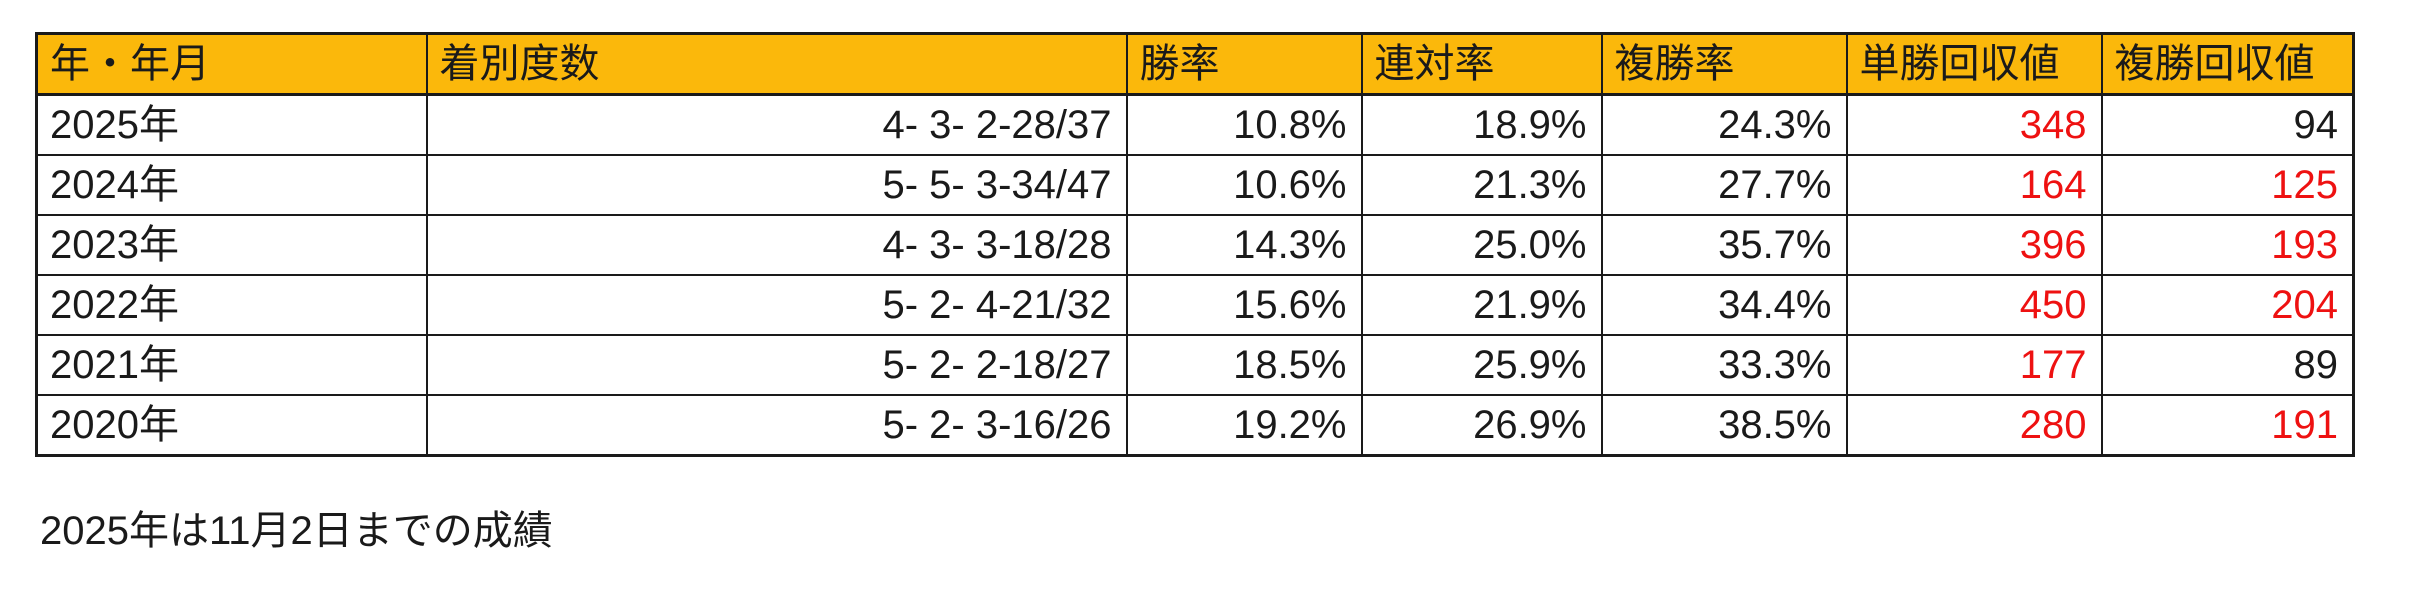 The width and height of the screenshot is (2410, 600). Describe the element at coordinates (1244, 245) in the screenshot. I see `win-rate-cell: 14.3%` at that location.